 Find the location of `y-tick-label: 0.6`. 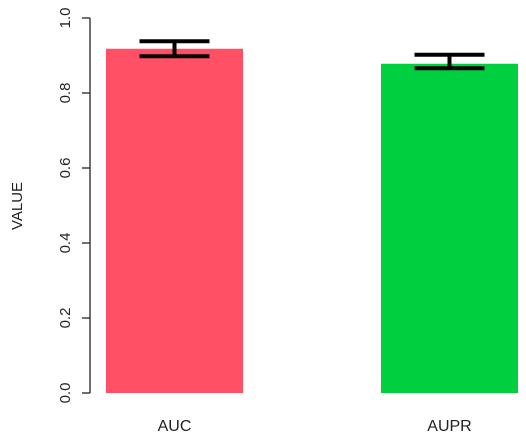

y-tick-label: 0.6 is located at coordinates (65, 168).